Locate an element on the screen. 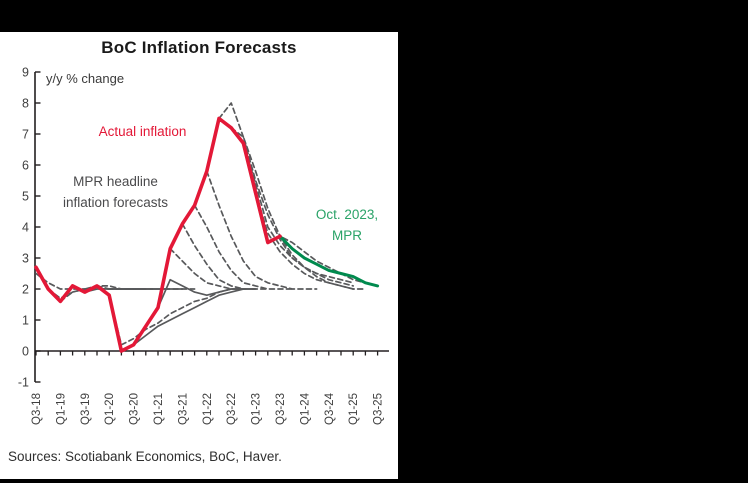 The height and width of the screenshot is (483, 748). x-tick-label: Q3-20 is located at coordinates (135, 409).